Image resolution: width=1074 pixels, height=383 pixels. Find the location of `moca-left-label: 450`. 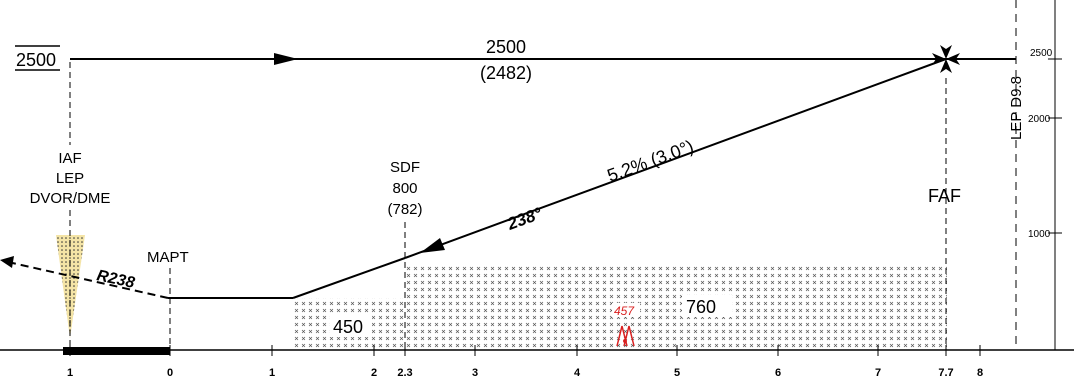

moca-left-label: 450 is located at coordinates (348, 327).